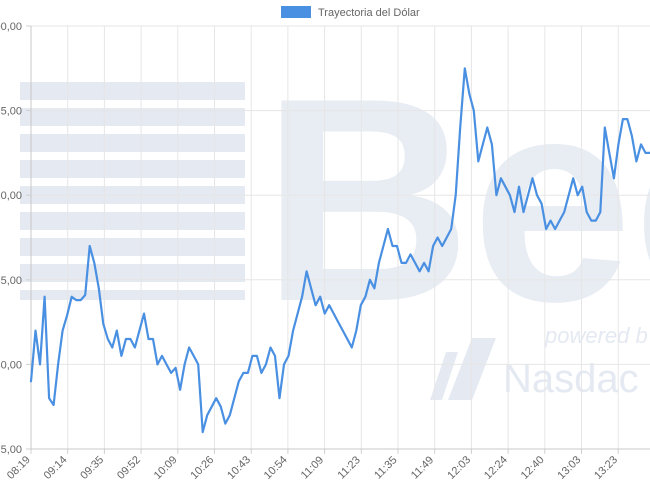 The image size is (650, 487). I want to click on x-tick-label: 11:09, so click(312, 467).